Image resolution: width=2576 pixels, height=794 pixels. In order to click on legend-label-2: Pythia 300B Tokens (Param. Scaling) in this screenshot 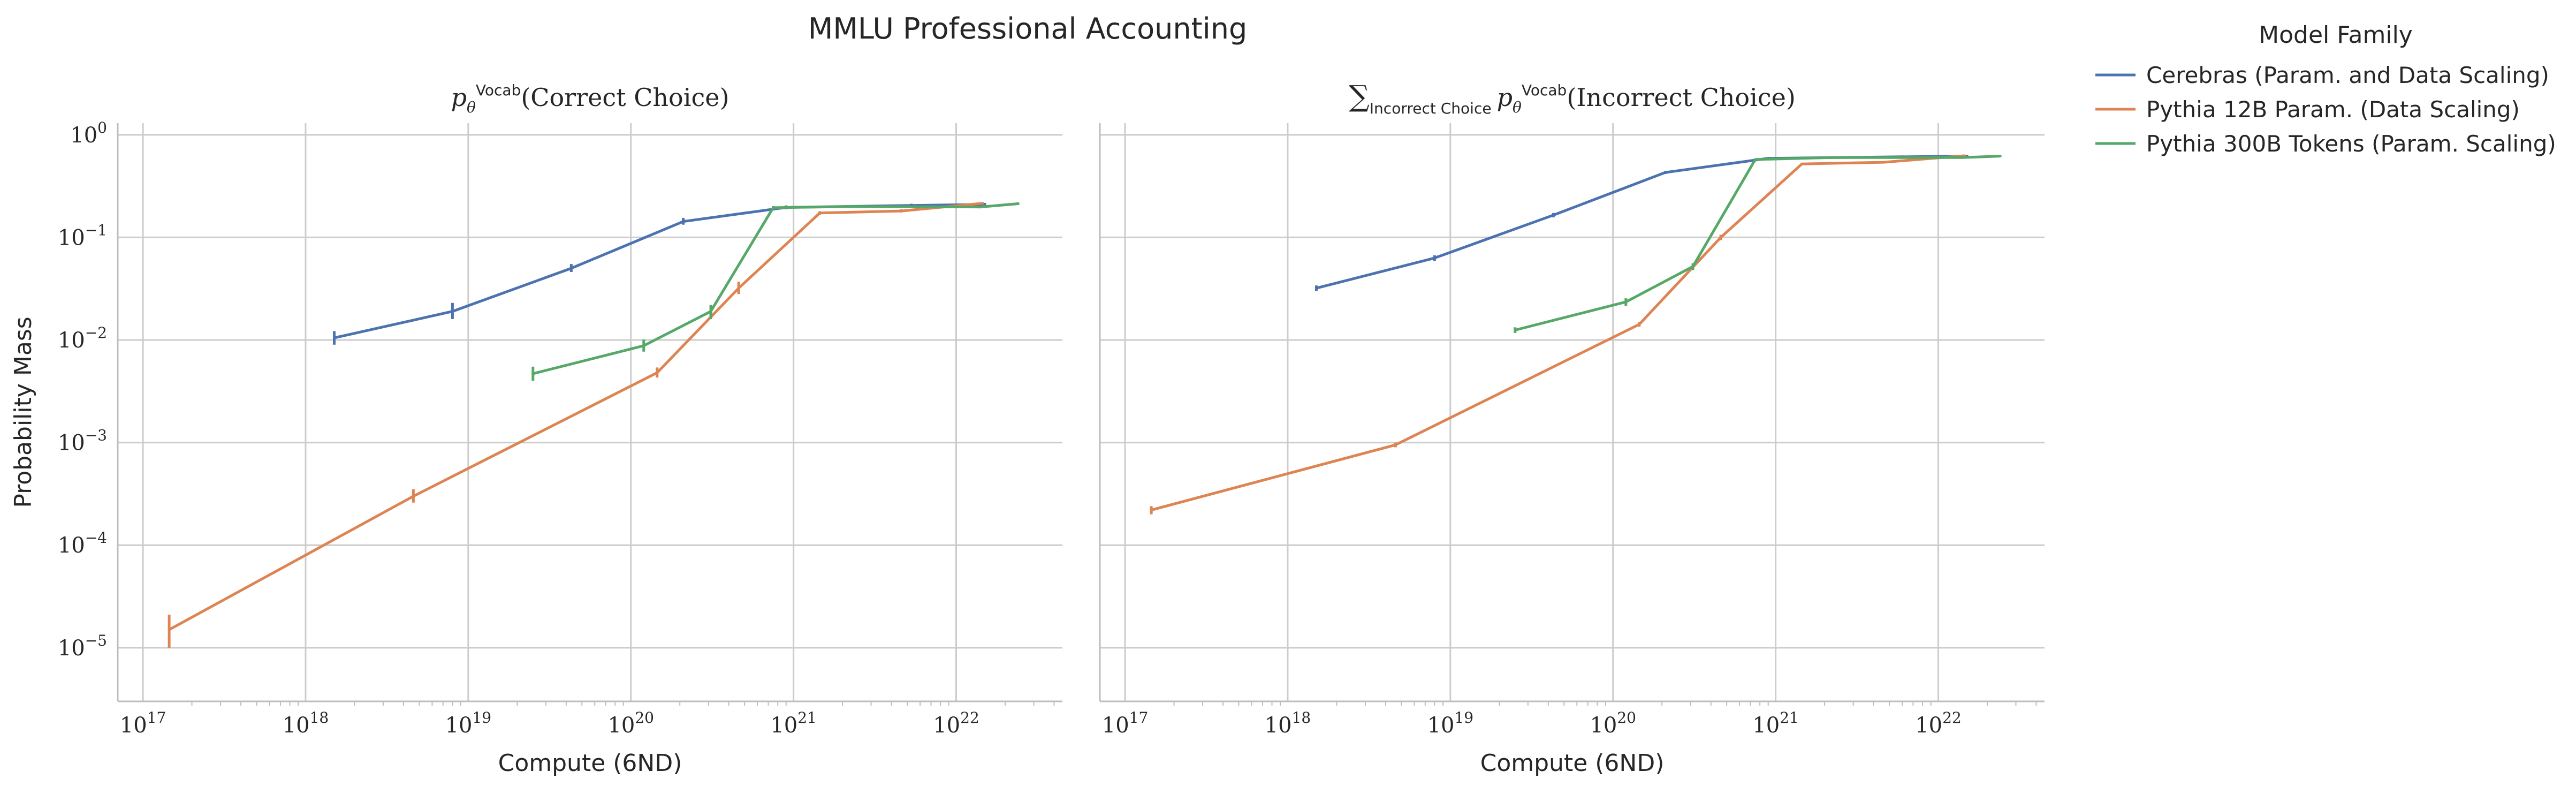, I will do `click(2351, 144)`.